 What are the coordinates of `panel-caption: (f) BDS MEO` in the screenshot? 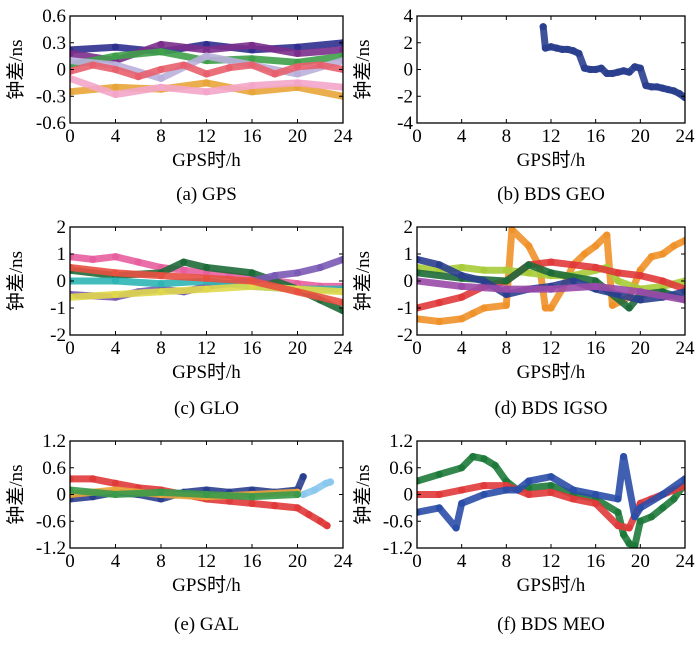 It's located at (551, 624).